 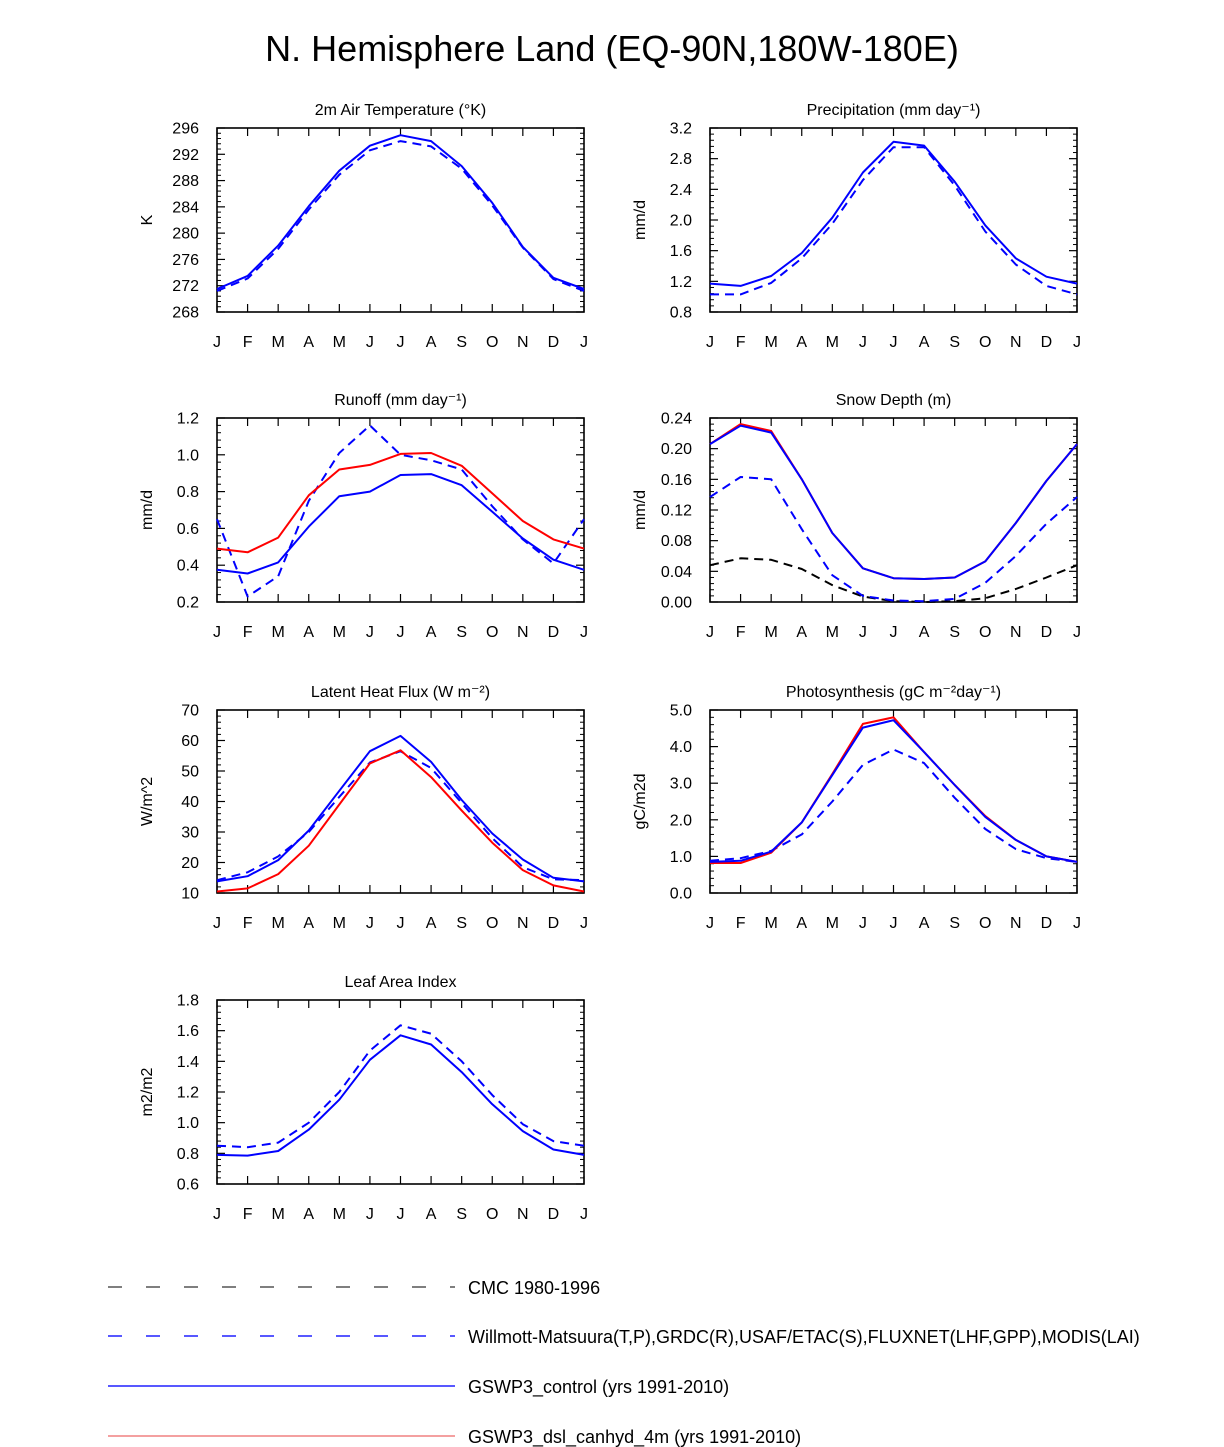 I want to click on chart-title: Runoff (mm day⁻¹), so click(x=400, y=400).